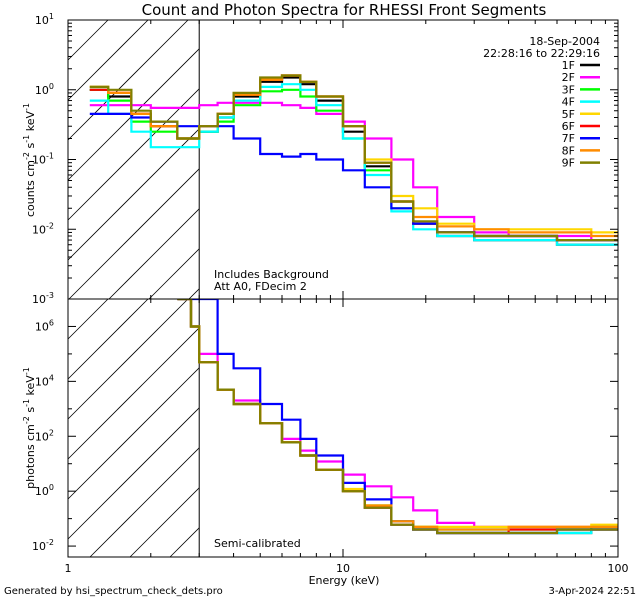  I want to click on y-tick-label: 10⁴, so click(44, 380).